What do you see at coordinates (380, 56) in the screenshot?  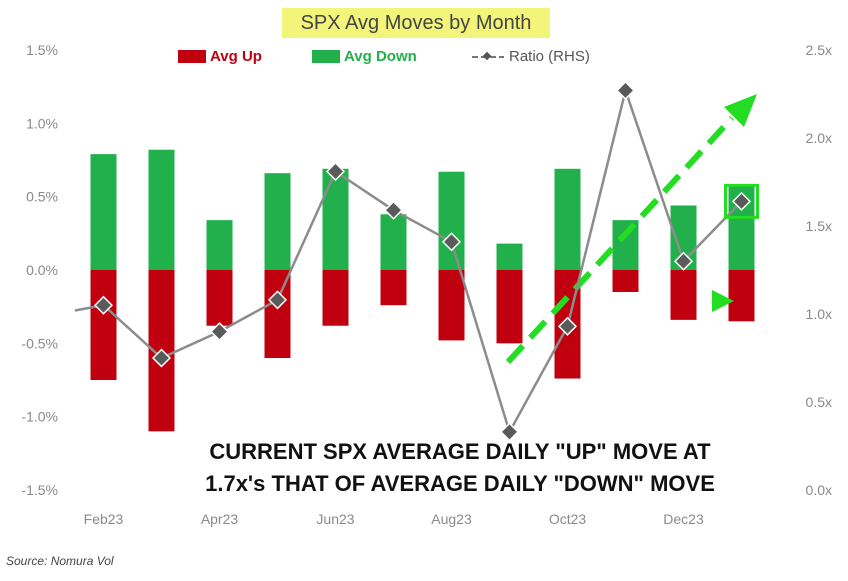 I see `legend-label-avg-down: Avg Down` at bounding box center [380, 56].